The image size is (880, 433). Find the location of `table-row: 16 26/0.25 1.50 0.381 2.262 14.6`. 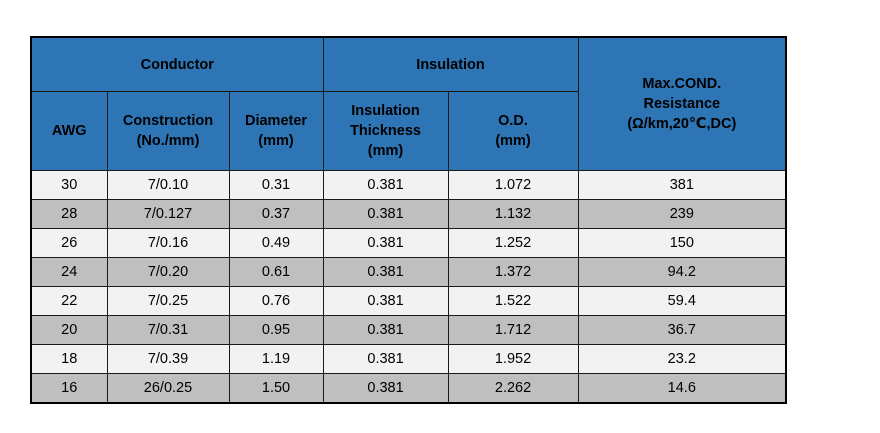

table-row: 16 26/0.25 1.50 0.381 2.262 14.6 is located at coordinates (409, 388).